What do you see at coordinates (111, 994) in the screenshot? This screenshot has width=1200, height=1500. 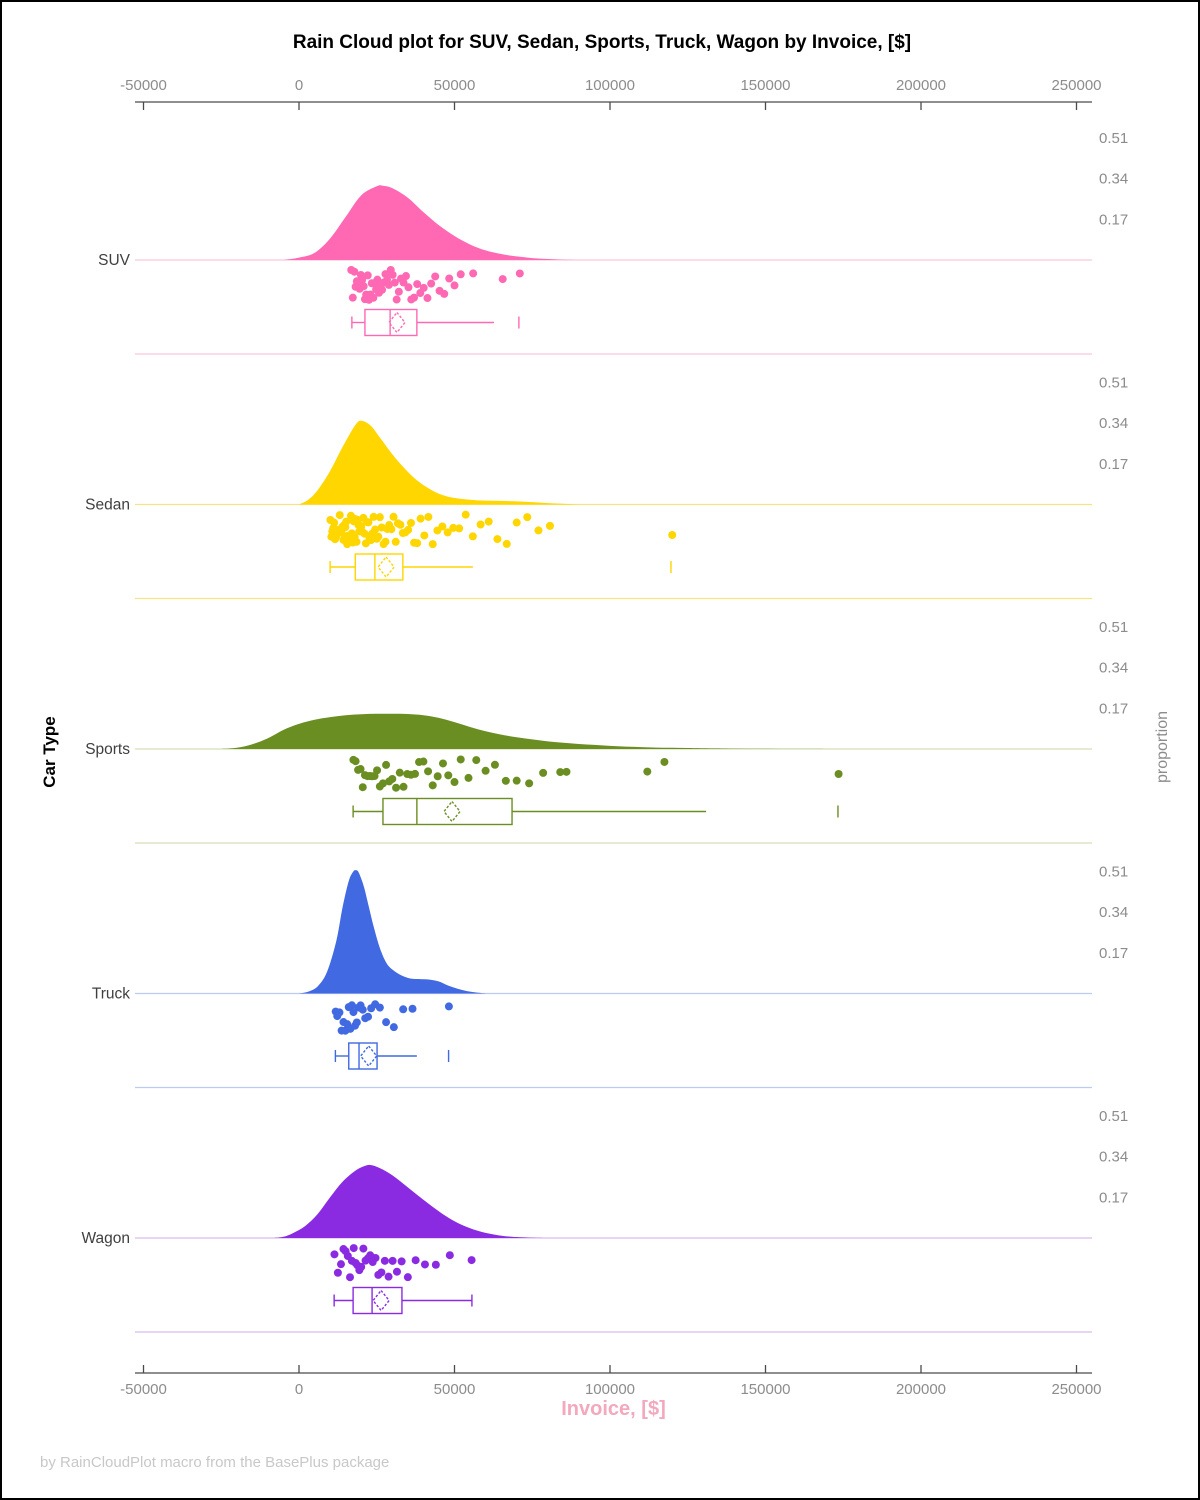 I see `category-label-truck: Truck` at bounding box center [111, 994].